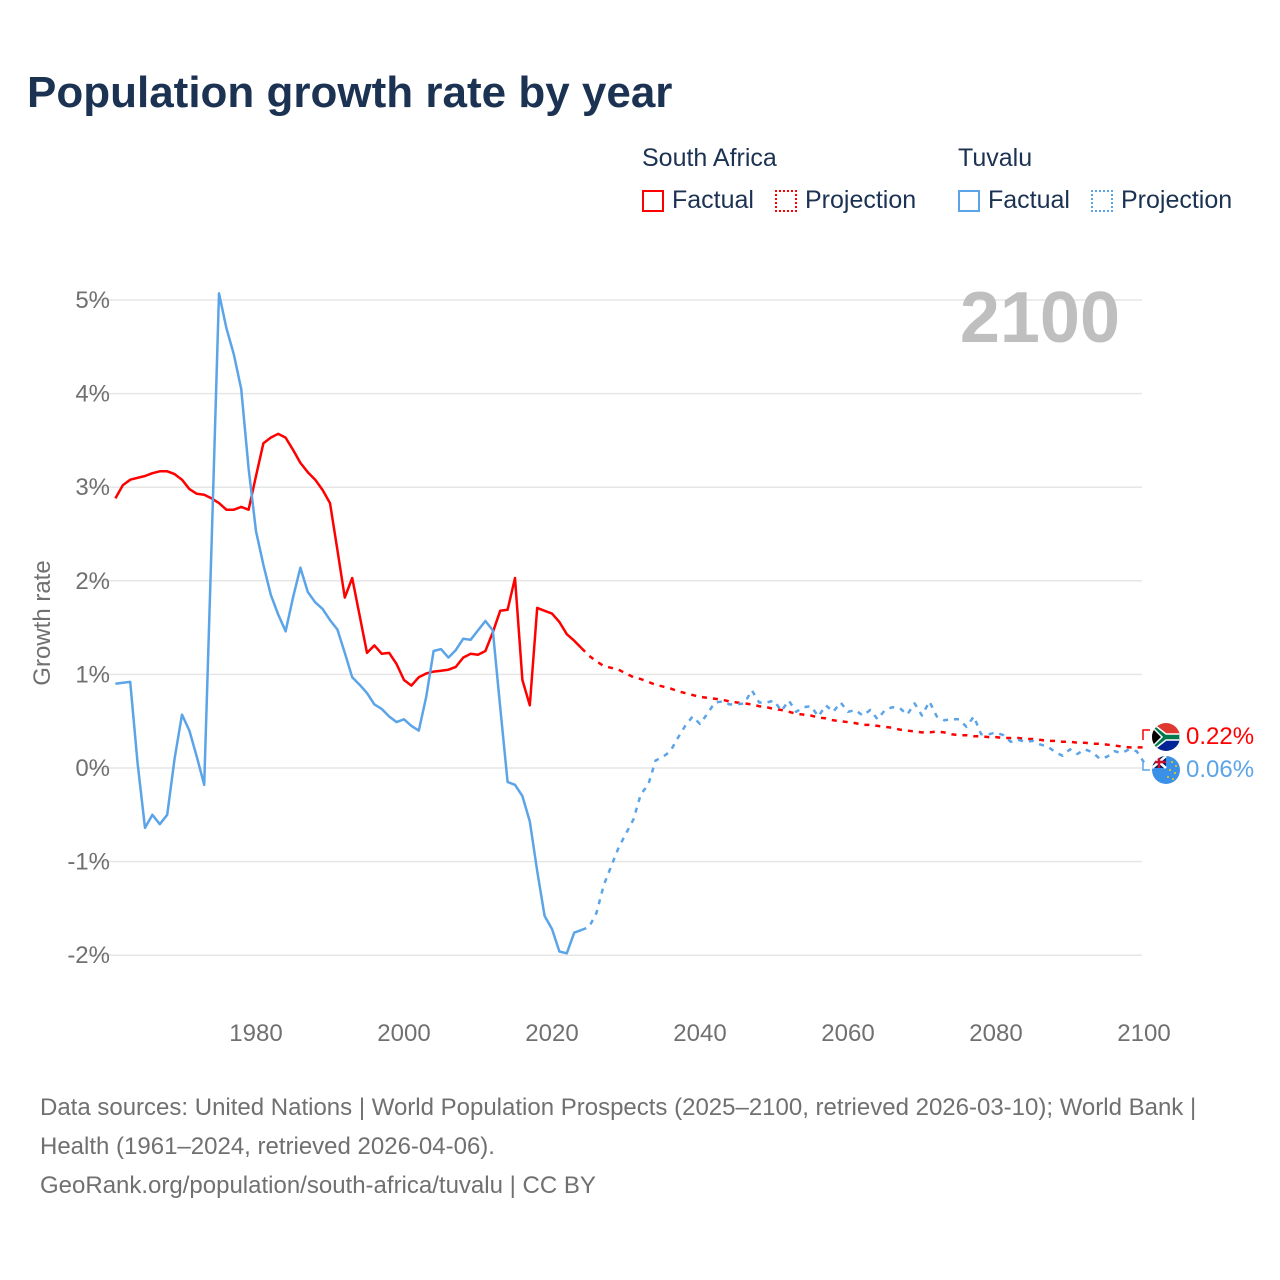 Image resolution: width=1280 pixels, height=1280 pixels. What do you see at coordinates (403, 1033) in the screenshot?
I see `x-tick-label: 2000` at bounding box center [403, 1033].